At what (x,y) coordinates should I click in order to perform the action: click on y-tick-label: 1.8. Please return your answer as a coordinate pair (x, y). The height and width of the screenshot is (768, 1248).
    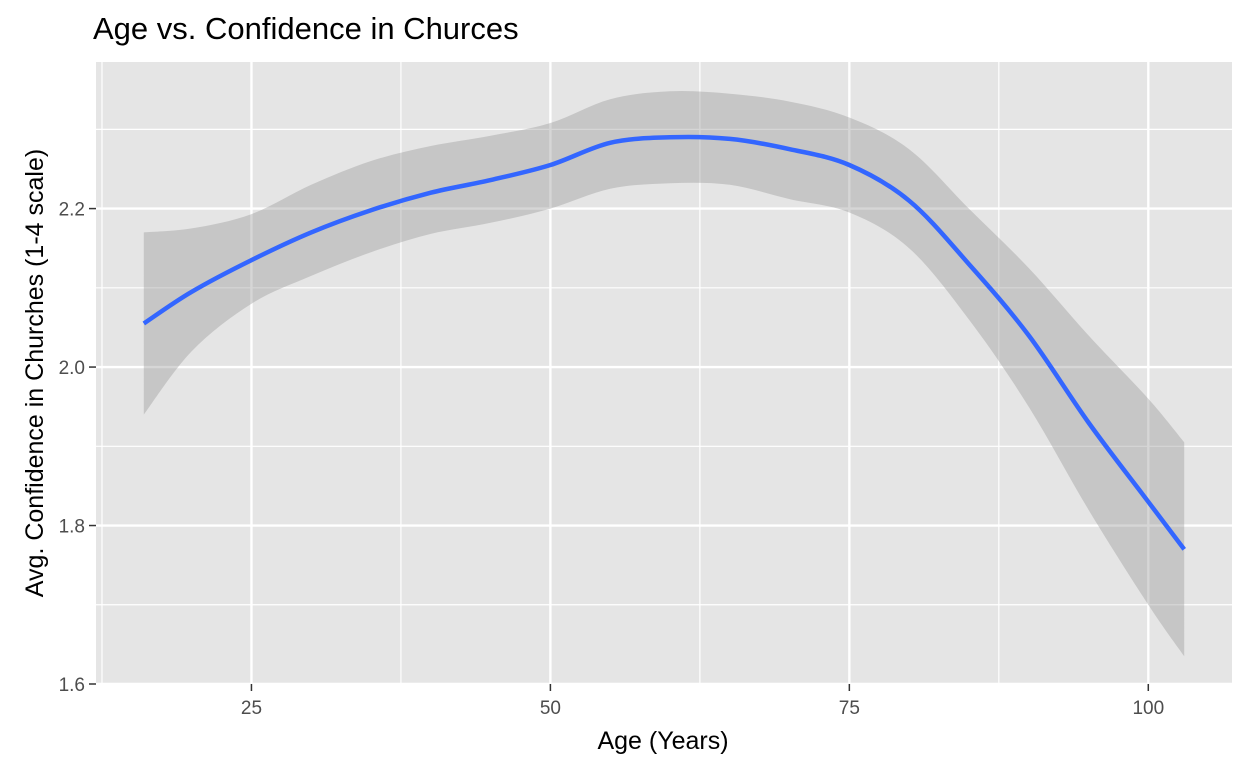
    Looking at the image, I should click on (72, 527).